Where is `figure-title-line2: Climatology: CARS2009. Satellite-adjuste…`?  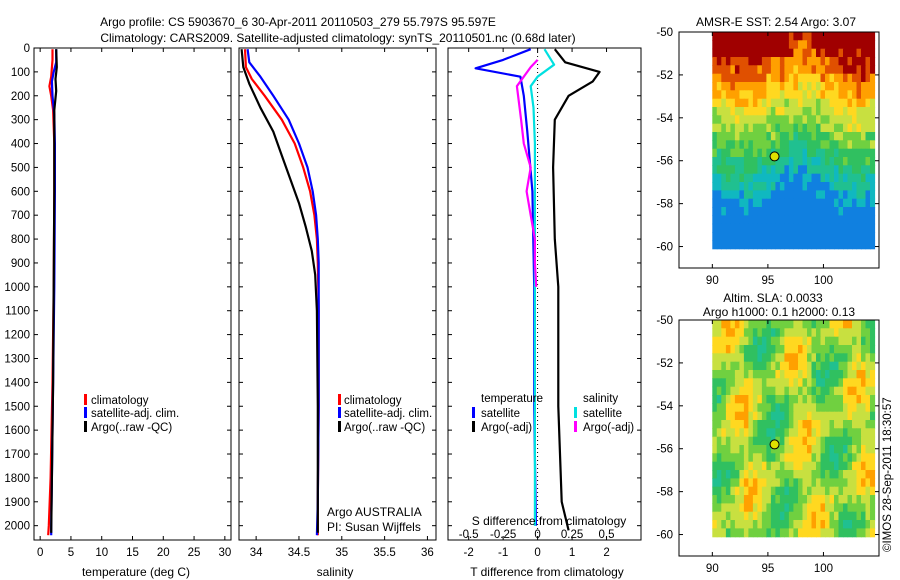
figure-title-line2: Climatology: CARS2009. Satellite-adjuste… is located at coordinates (337, 38).